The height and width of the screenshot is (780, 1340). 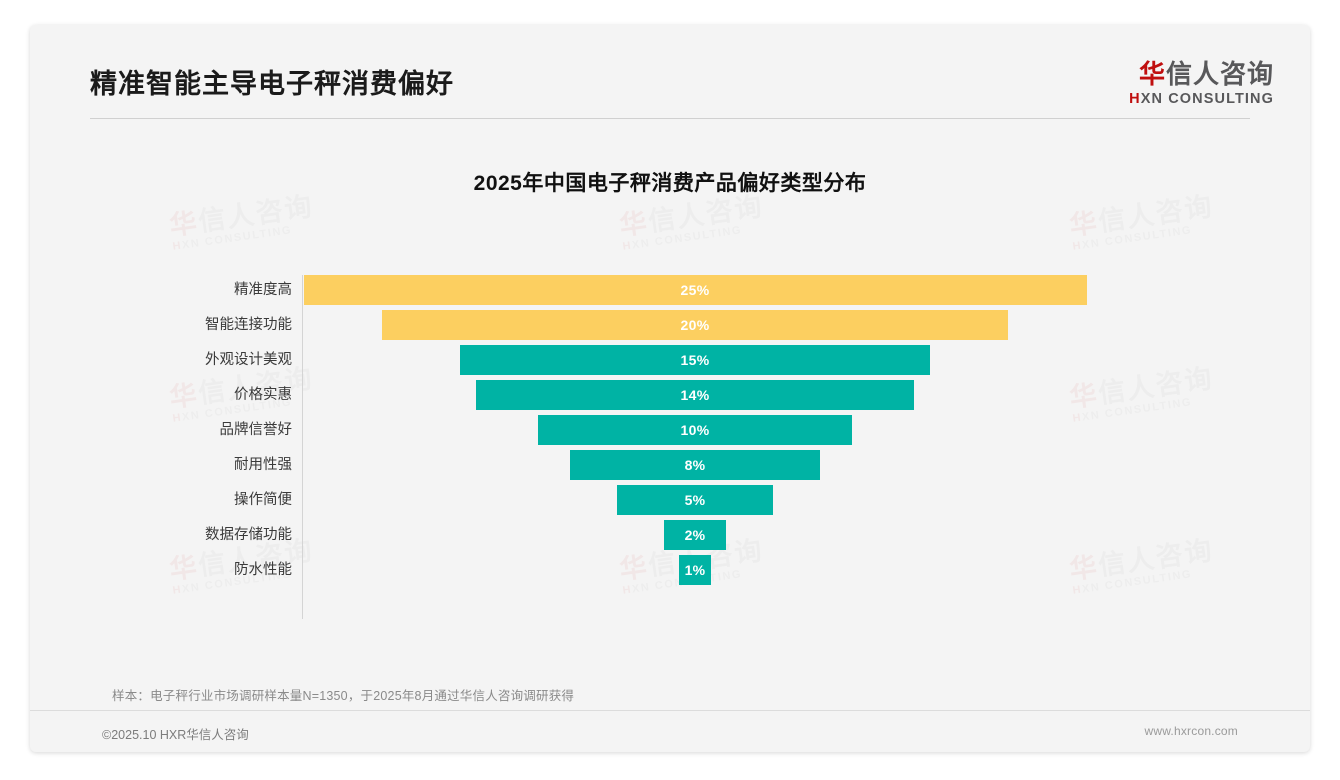 What do you see at coordinates (1207, 99) in the screenshot?
I see `brand-logo-en-rest: XN CONSULTING` at bounding box center [1207, 99].